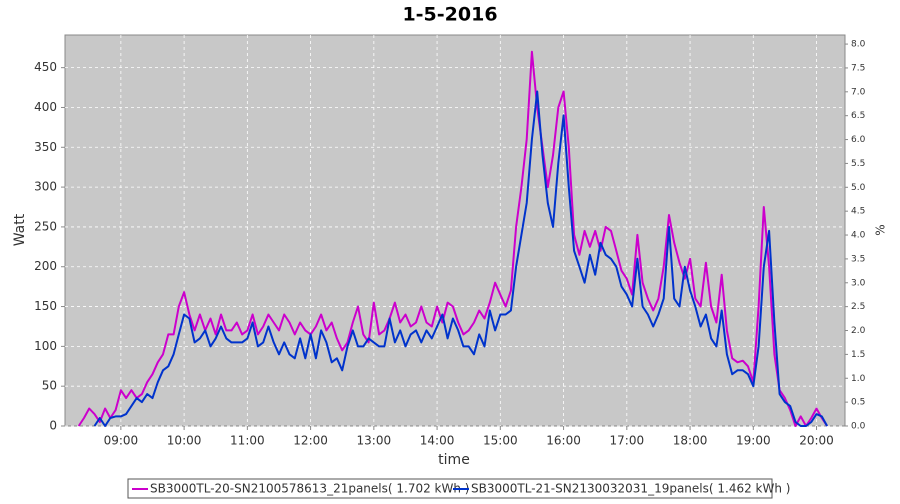 The width and height of the screenshot is (900, 504). I want to click on x-tick-label: 09:00, so click(121, 441).